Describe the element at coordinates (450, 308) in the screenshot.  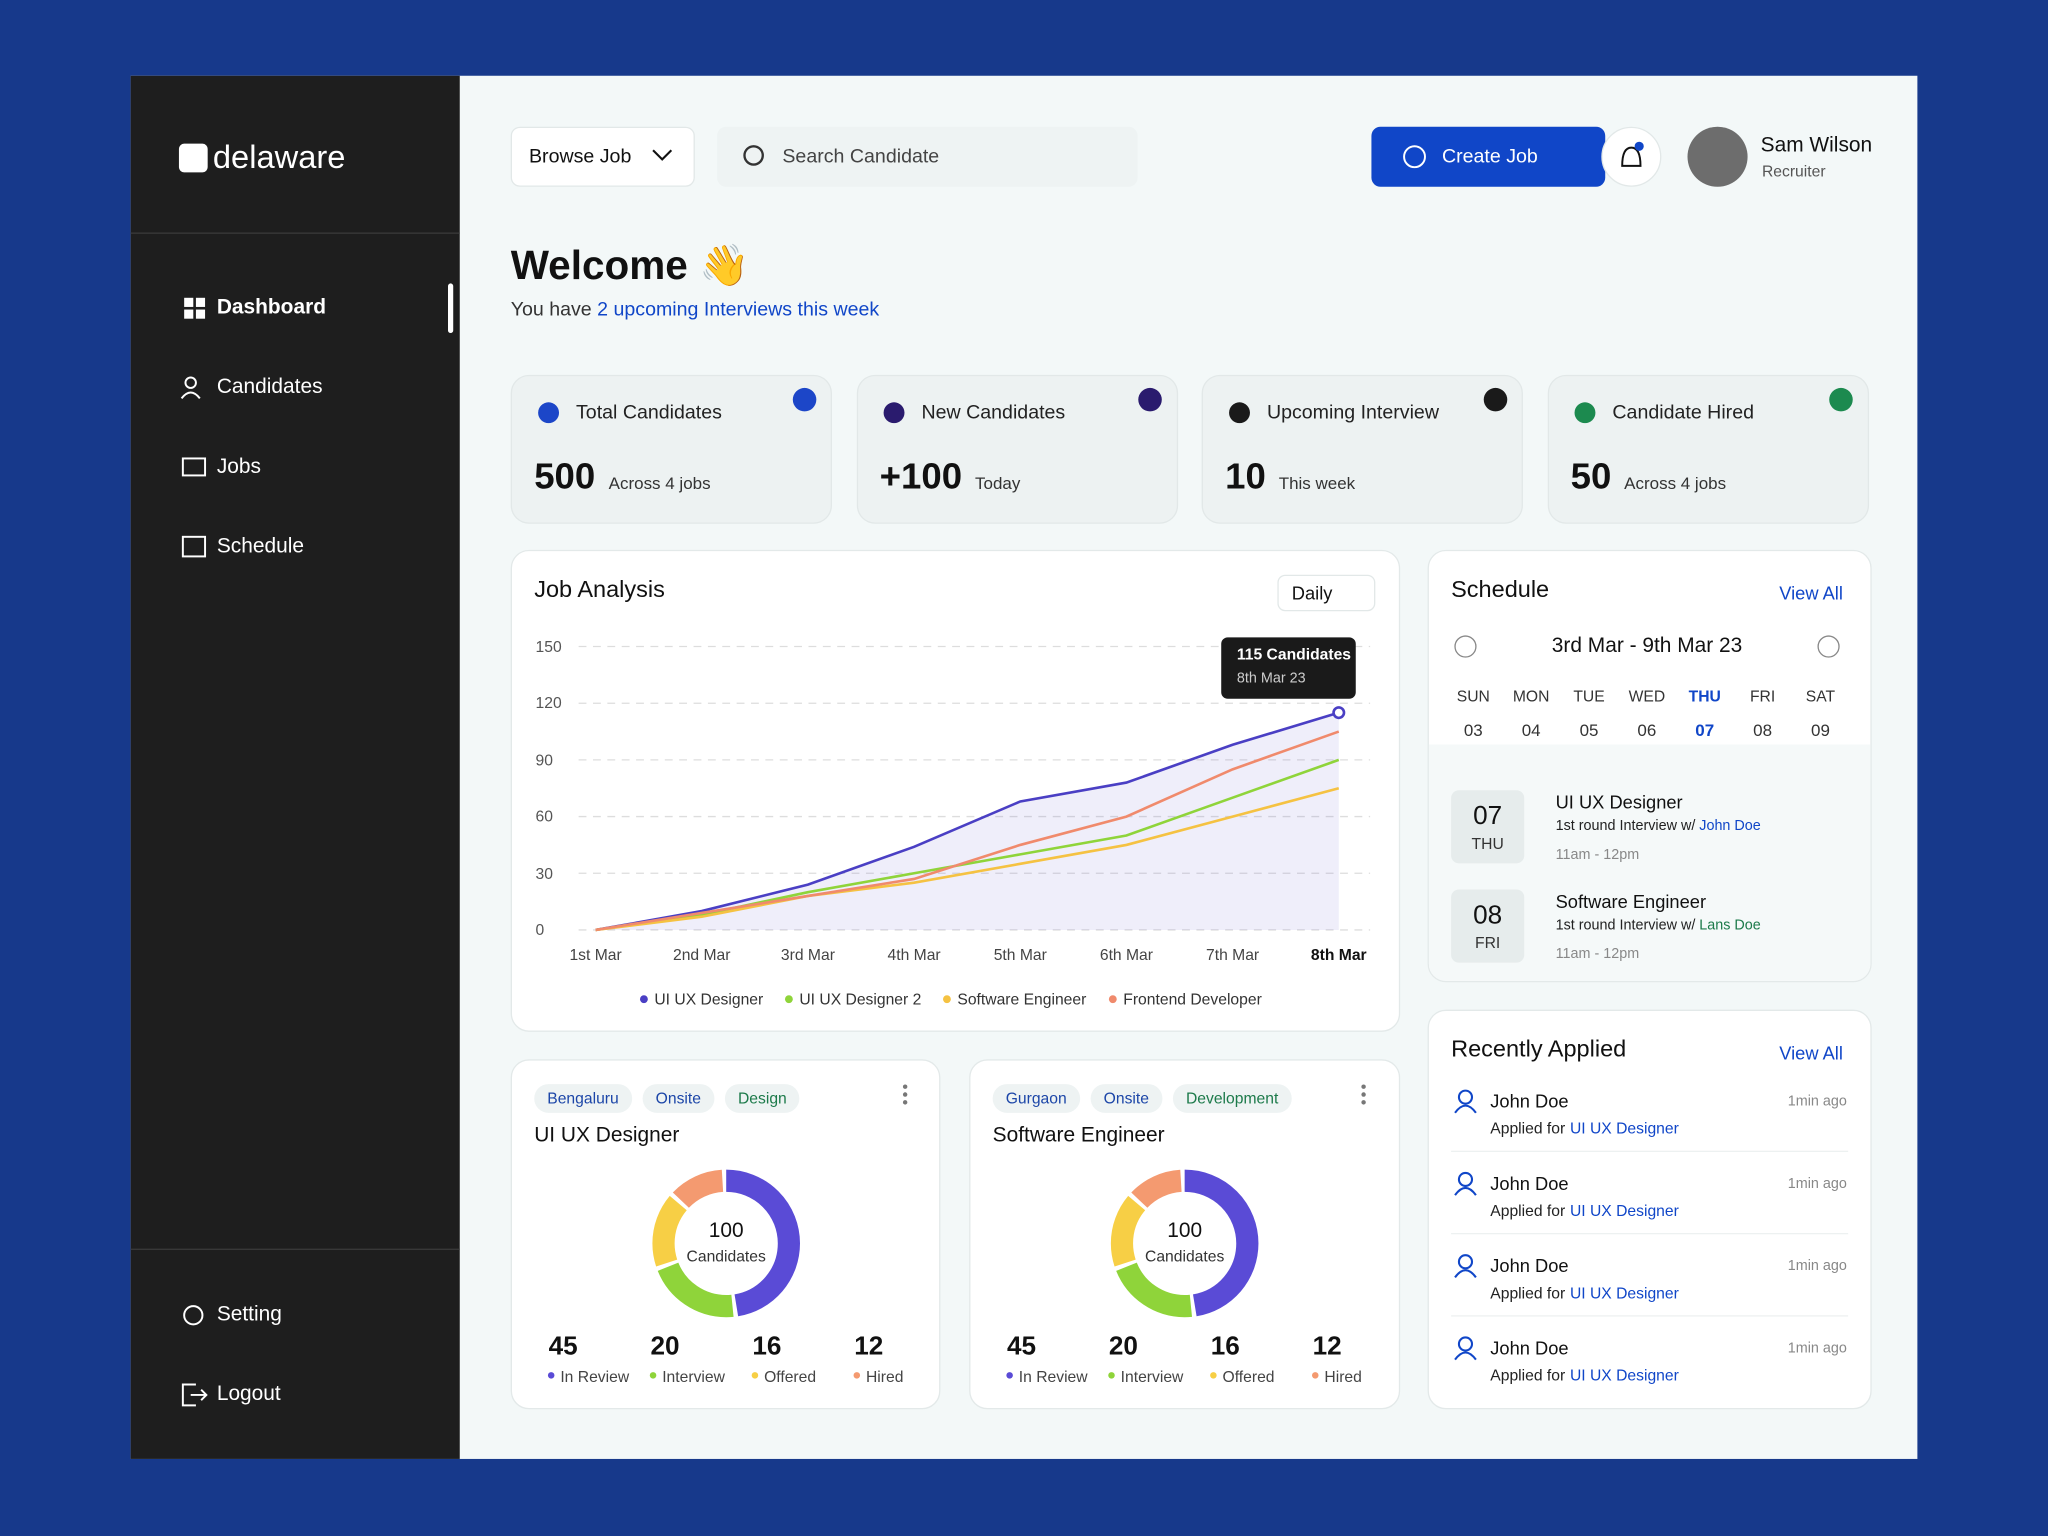
I see `active-indicator` at that location.